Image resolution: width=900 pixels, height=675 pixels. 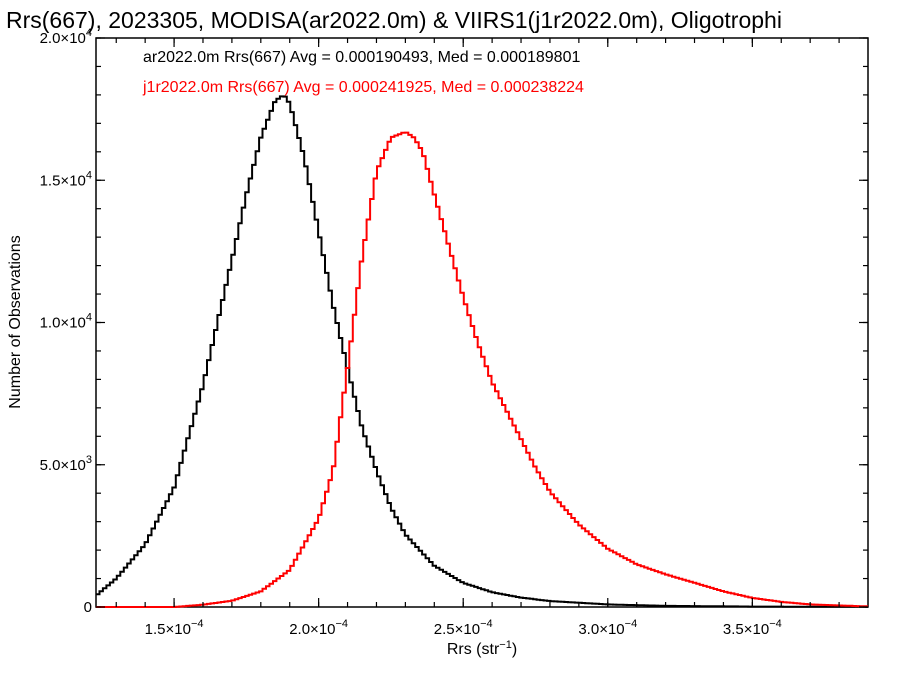 I want to click on y-tick-label-3: 1.0×10⁴, so click(x=66, y=322).